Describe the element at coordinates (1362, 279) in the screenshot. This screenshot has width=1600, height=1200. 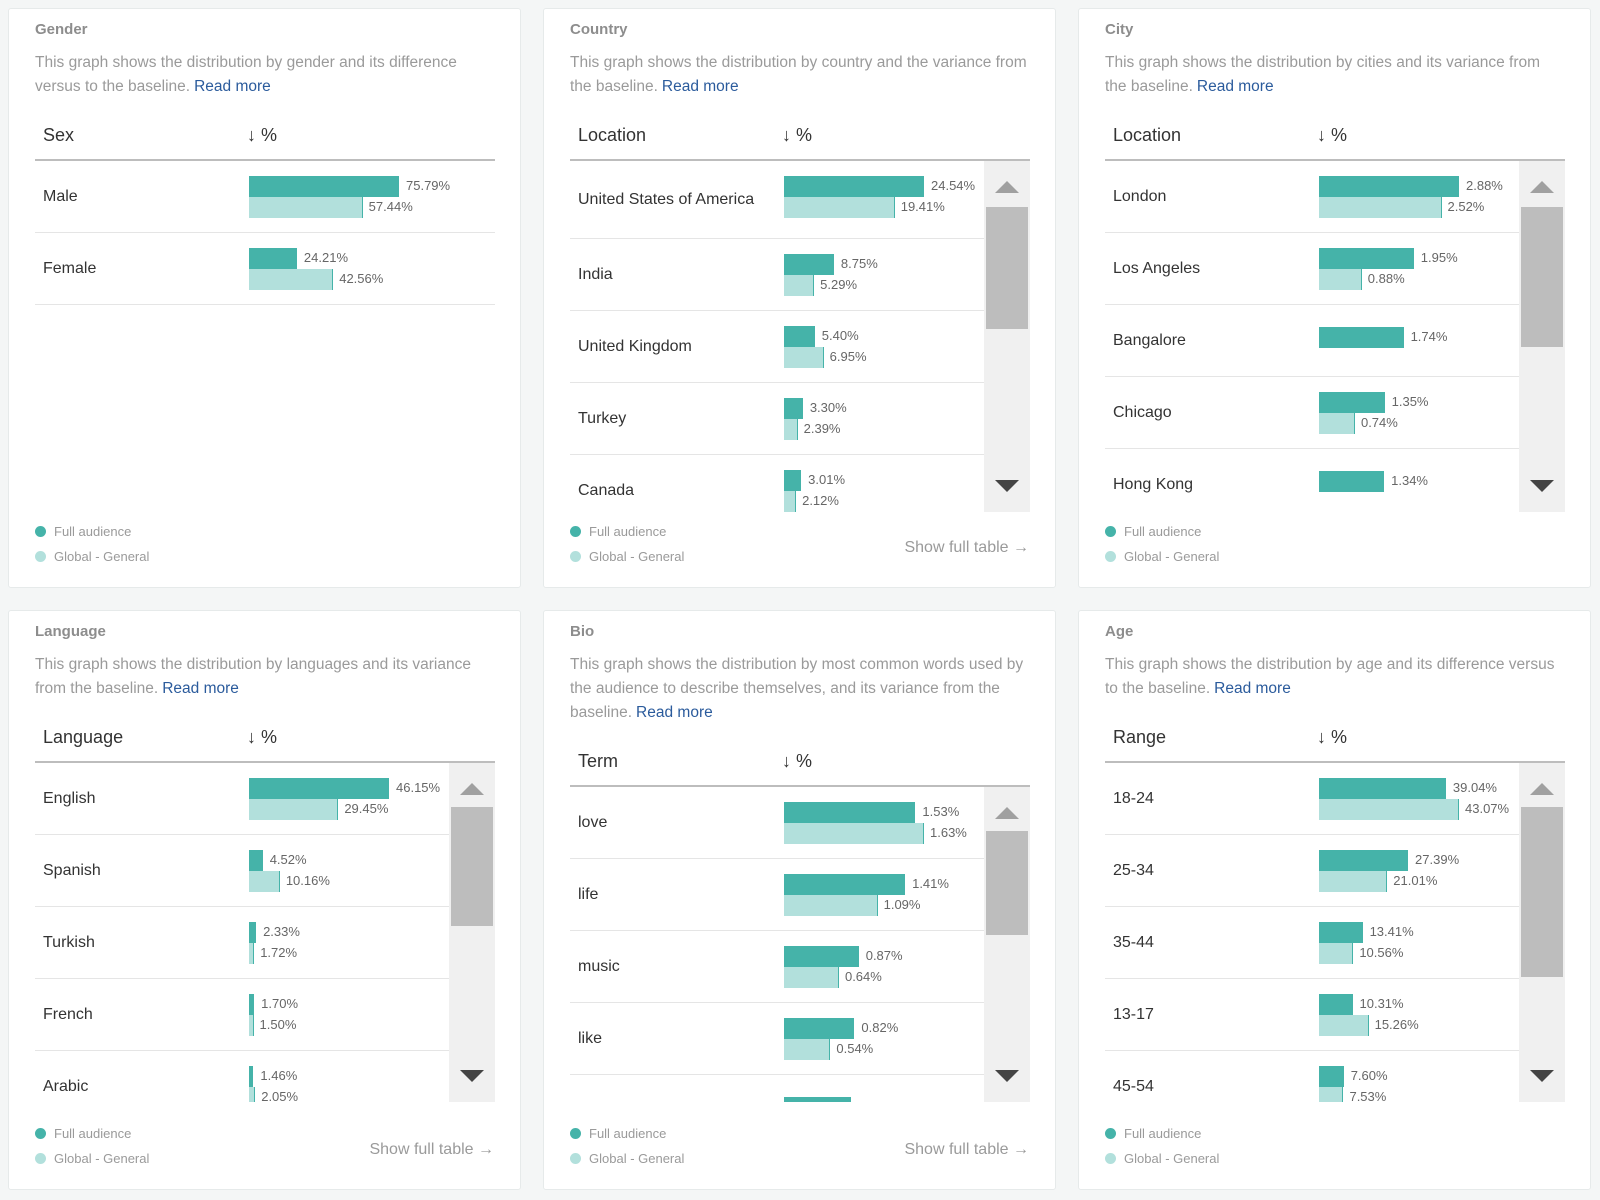
I see `global-general-bar: 0.88%` at that location.